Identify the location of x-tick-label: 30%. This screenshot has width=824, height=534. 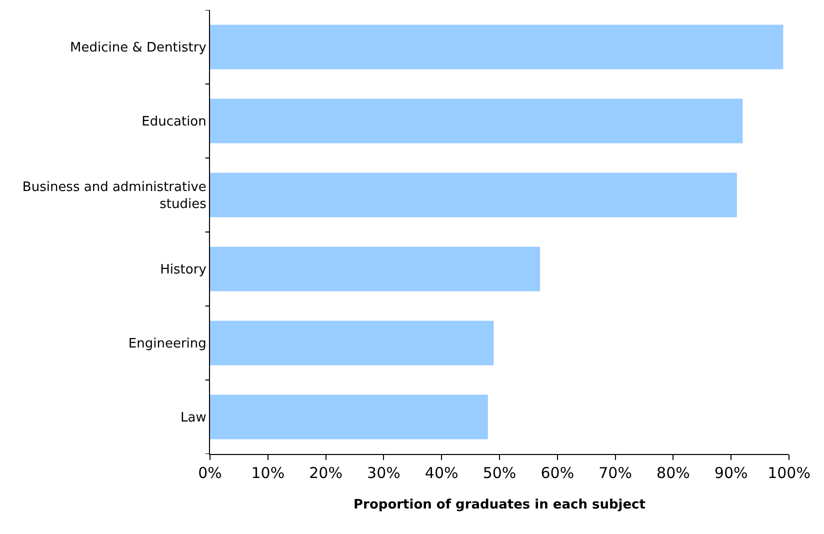
(383, 473).